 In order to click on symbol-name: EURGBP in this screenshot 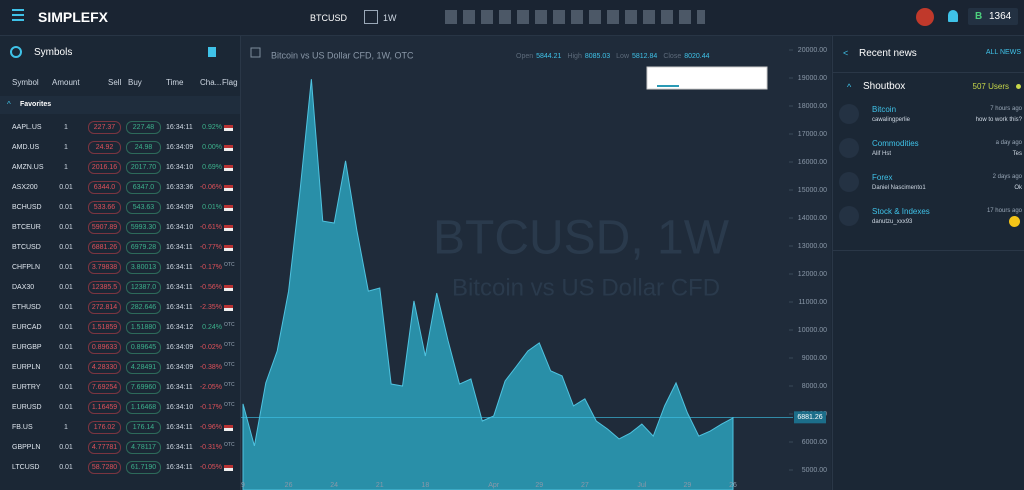, I will do `click(27, 347)`.